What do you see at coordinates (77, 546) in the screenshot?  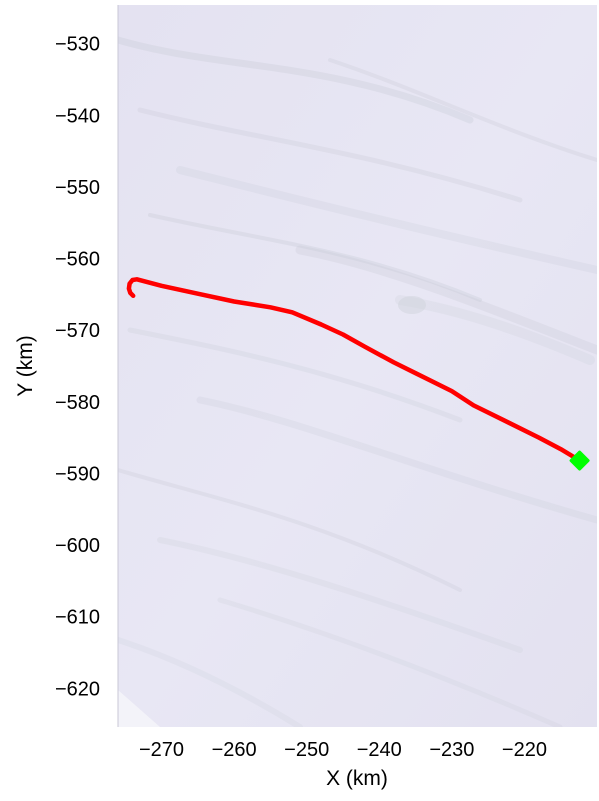 I see `y-tick-label: −600` at bounding box center [77, 546].